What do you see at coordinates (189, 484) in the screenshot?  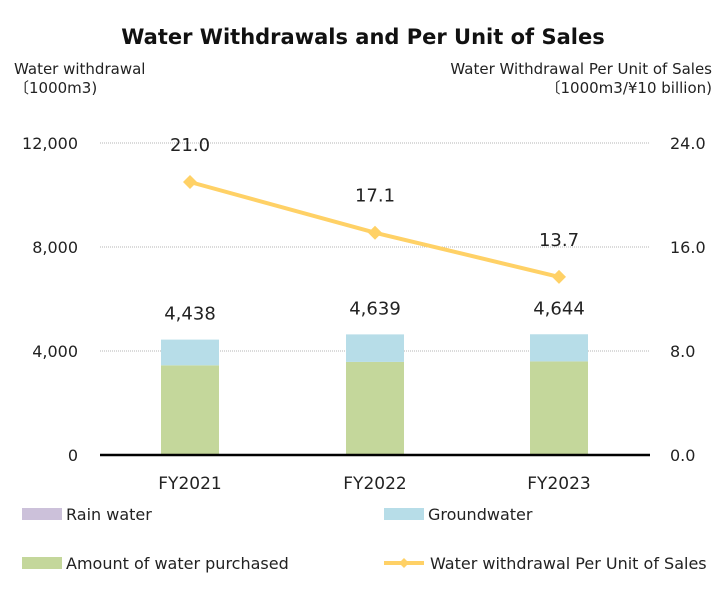 I see `category-label: FY2021` at bounding box center [189, 484].